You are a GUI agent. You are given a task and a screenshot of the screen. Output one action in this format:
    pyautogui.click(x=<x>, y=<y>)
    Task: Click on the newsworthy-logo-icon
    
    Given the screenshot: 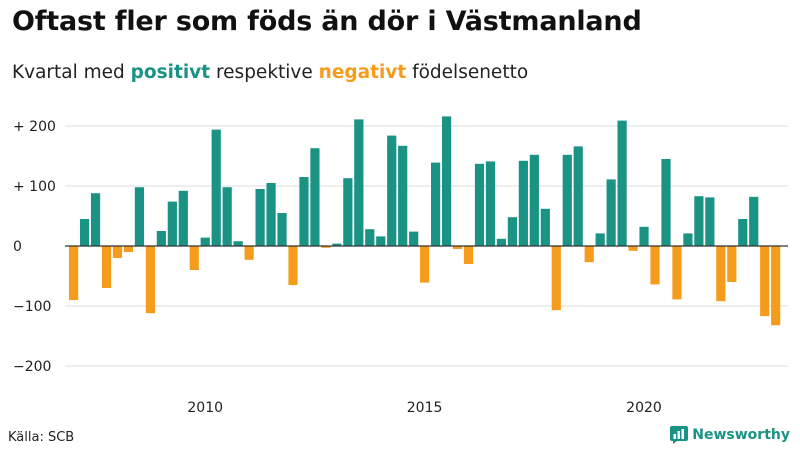 What is the action you would take?
    pyautogui.click(x=679, y=435)
    